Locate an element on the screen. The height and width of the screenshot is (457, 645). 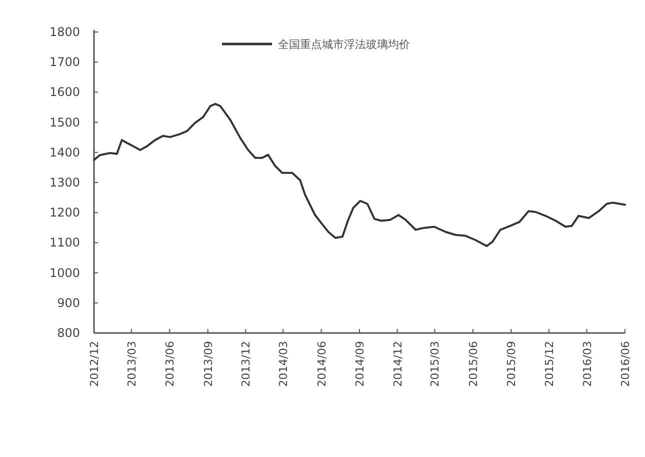
y-tick-label: 1100 is located at coordinates (64, 243).